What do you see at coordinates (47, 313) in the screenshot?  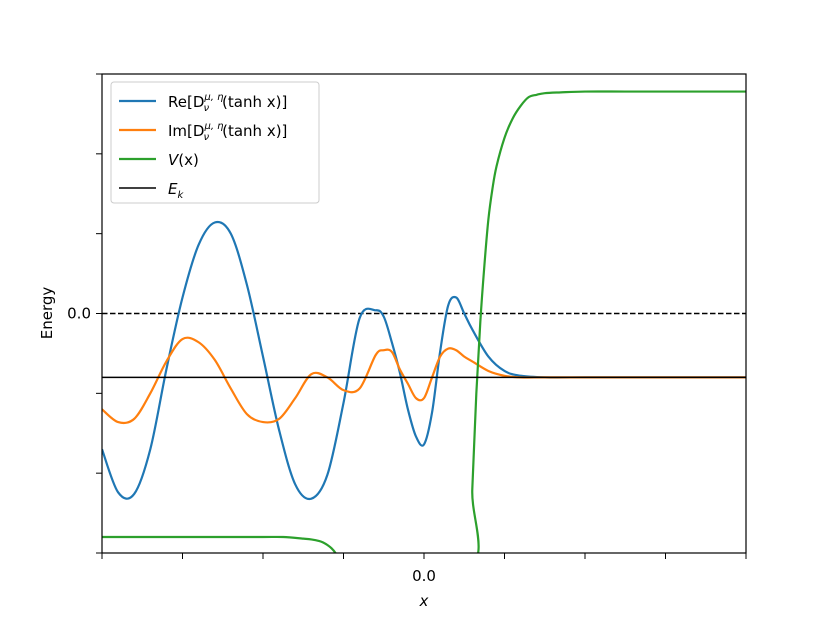 I see `y-axis-label: Energy` at bounding box center [47, 313].